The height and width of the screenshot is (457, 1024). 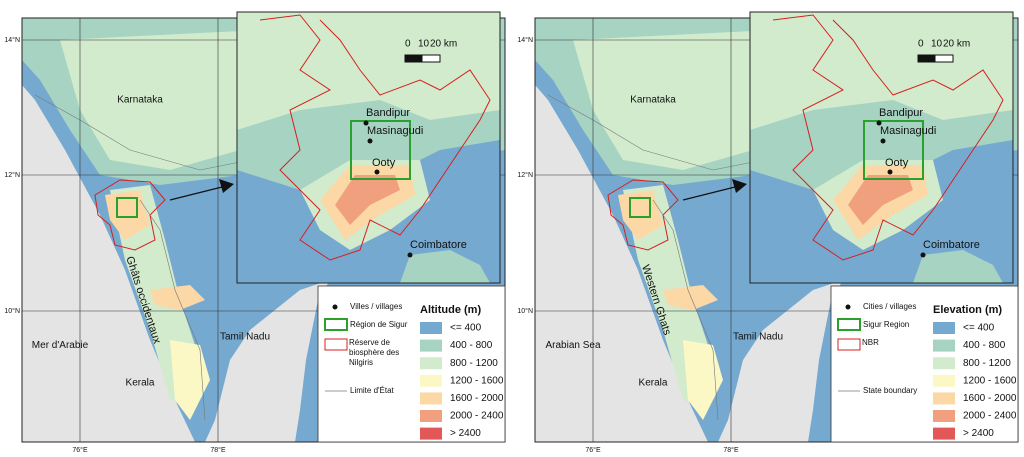 What do you see at coordinates (372, 390) in the screenshot?
I see `legend-item: Limite d'État` at bounding box center [372, 390].